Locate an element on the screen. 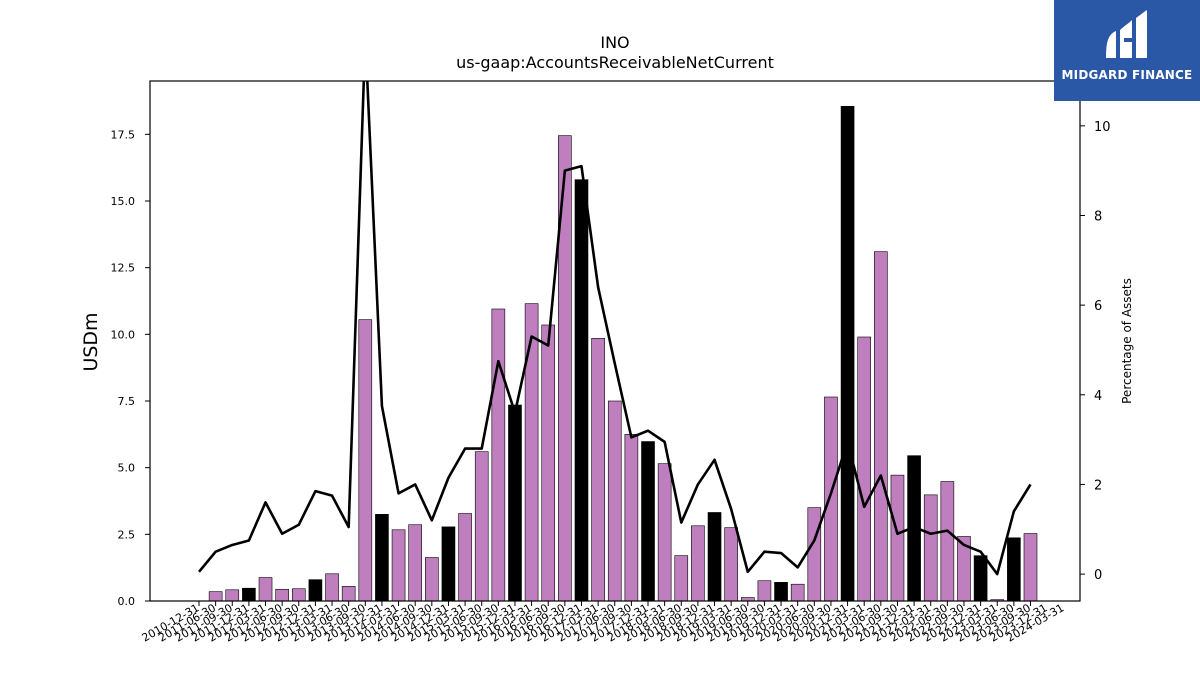 This screenshot has height=675, width=1200. logo-text: MIDGARD FINANCE is located at coordinates (1127, 75).